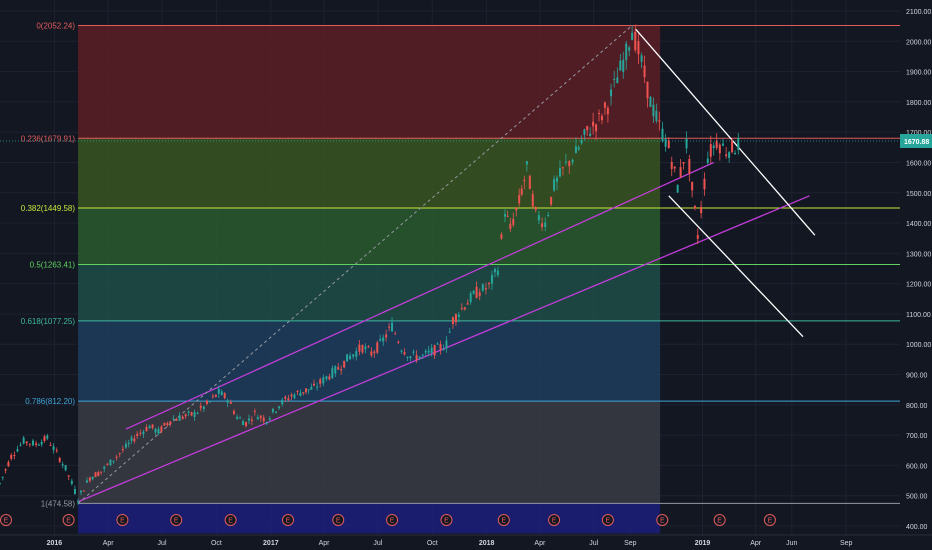 This screenshot has height=550, width=932. Describe the element at coordinates (58, 503) in the screenshot. I see `fib-level-label: 1(474.58)` at that location.